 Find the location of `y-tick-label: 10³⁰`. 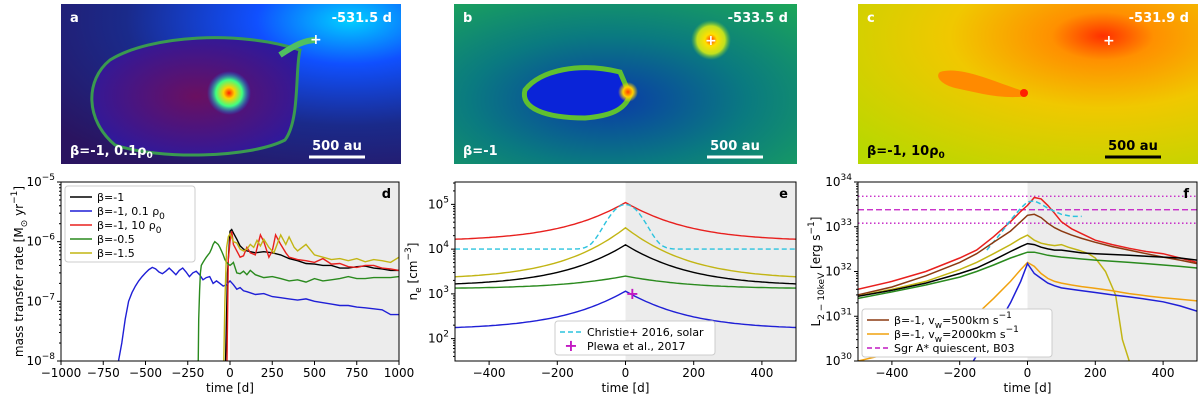

y-tick-label: 10³⁰ is located at coordinates (838, 360).